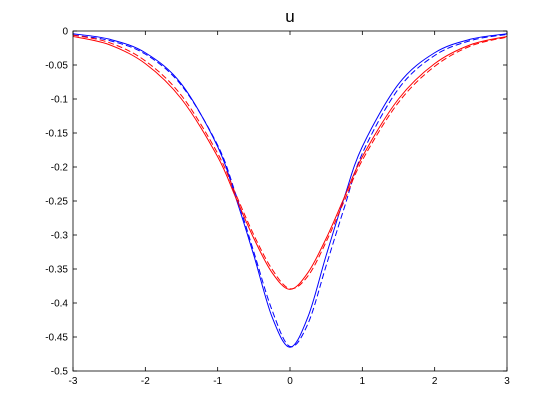 This screenshot has height=419, width=560. Describe the element at coordinates (60, 372) in the screenshot. I see `y-tick-label: -0.5` at that location.